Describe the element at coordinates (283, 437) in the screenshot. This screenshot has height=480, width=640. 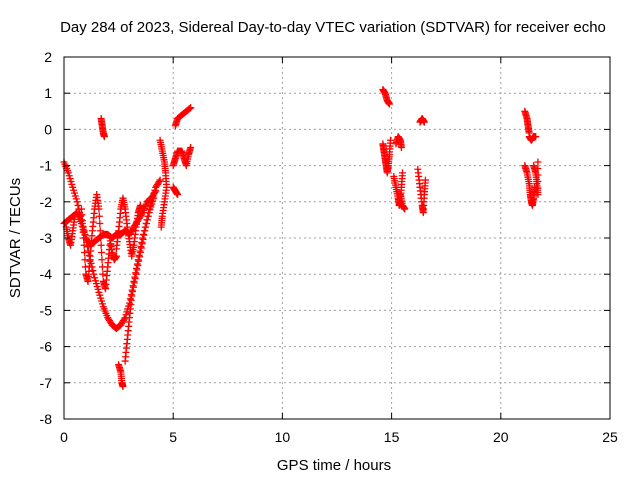
I see `x-tick-label: 10` at that location.